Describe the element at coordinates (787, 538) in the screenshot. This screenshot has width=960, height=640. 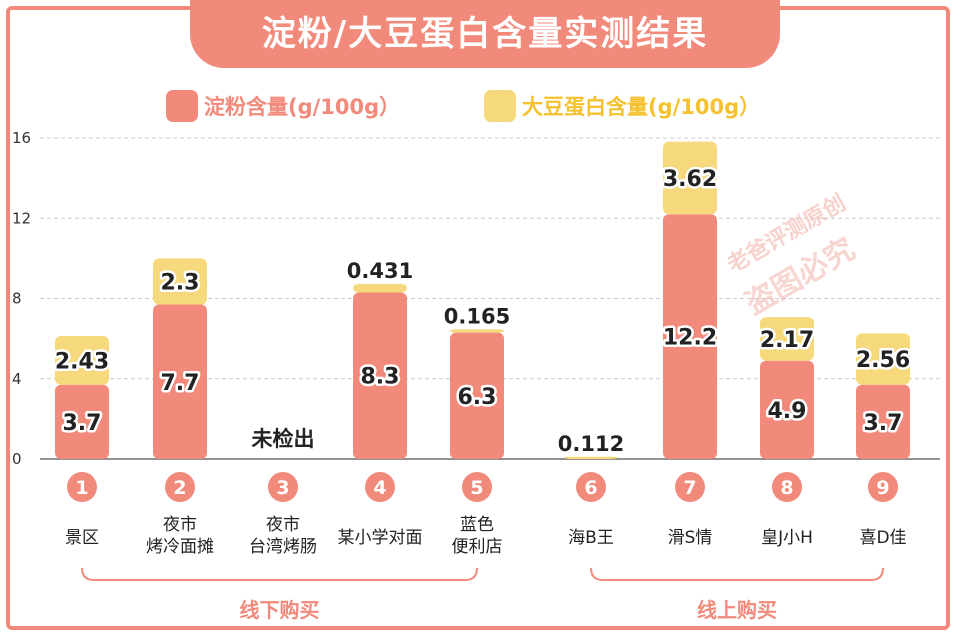
I see `category-label: 皇J小H` at that location.